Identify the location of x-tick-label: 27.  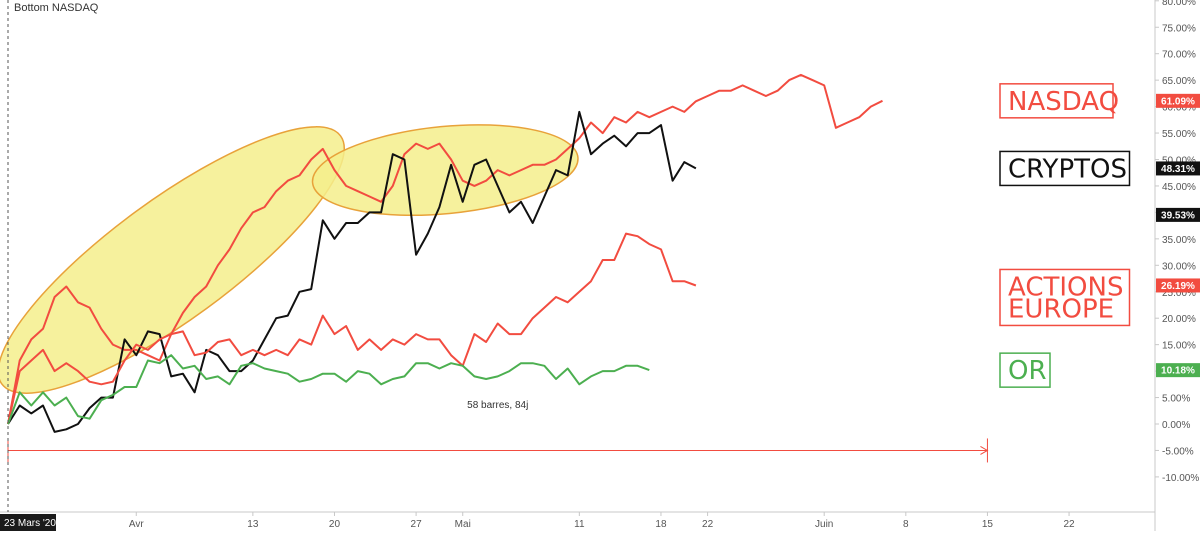
(417, 524).